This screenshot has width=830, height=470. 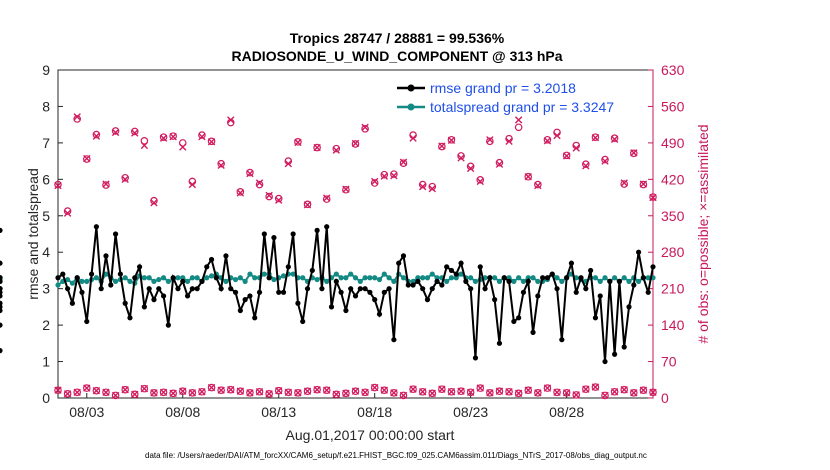 What do you see at coordinates (669, 362) in the screenshot?
I see `y-tick-label-right: 70` at bounding box center [669, 362].